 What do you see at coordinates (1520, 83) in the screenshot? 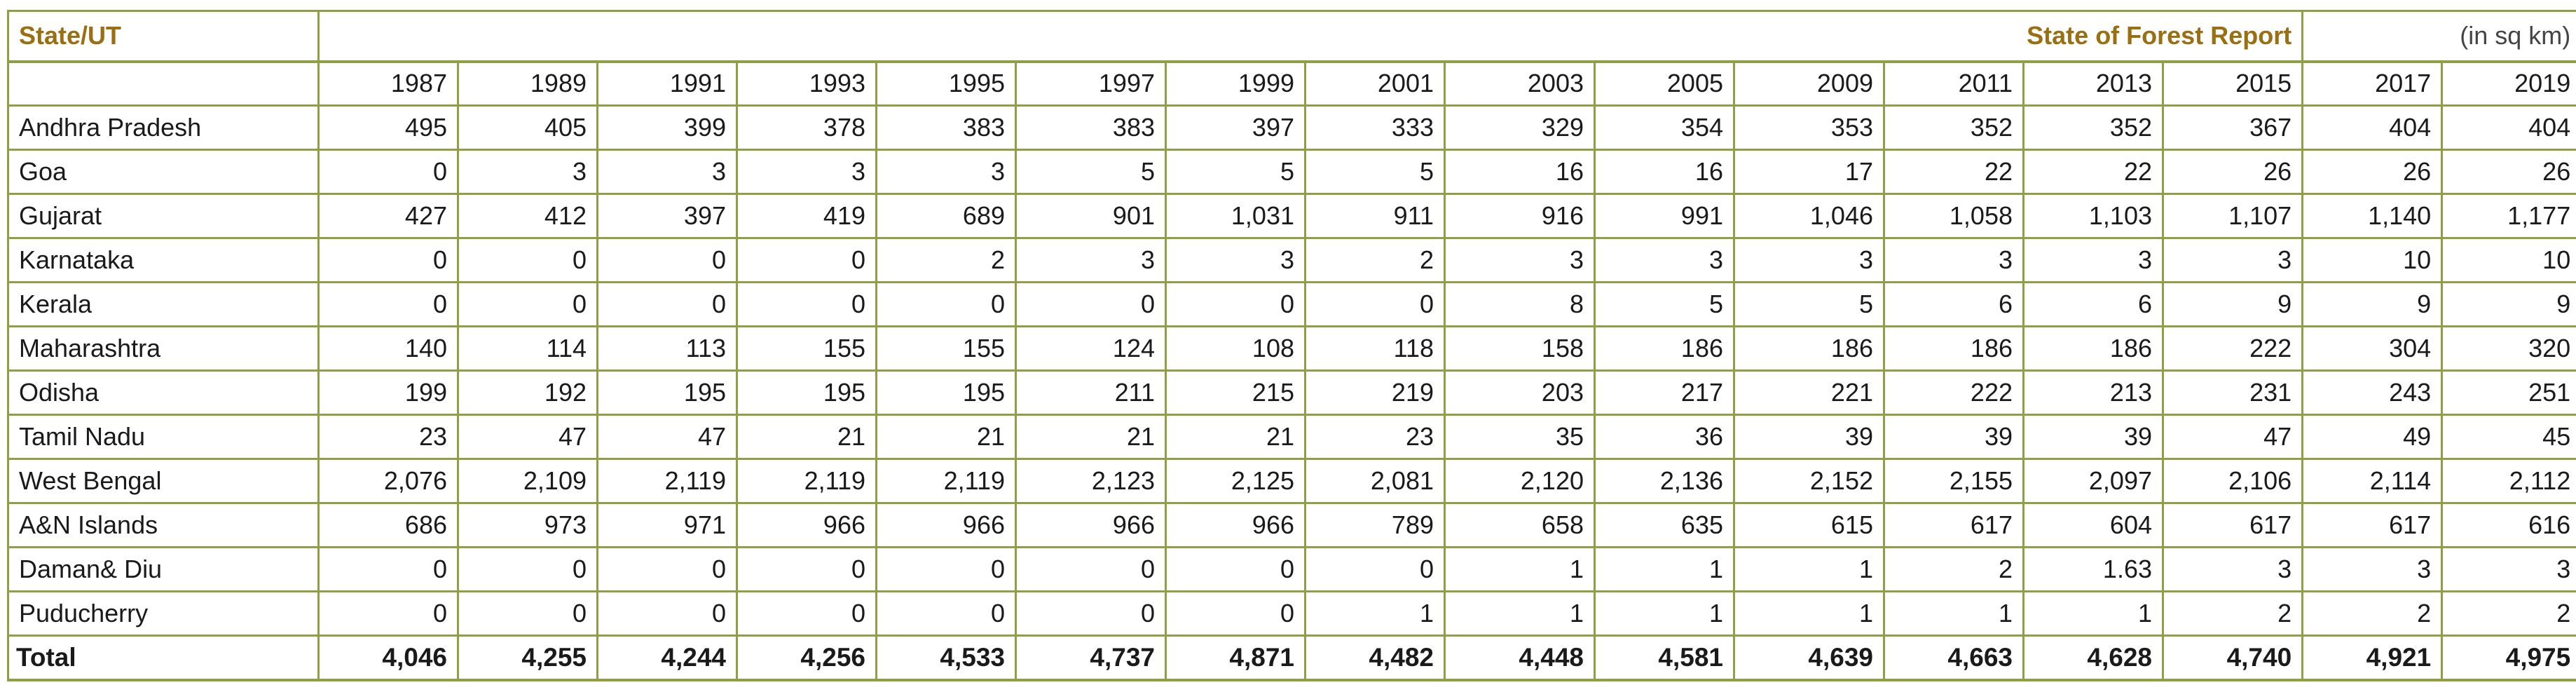
I see `year-header-8: 2003` at bounding box center [1520, 83].